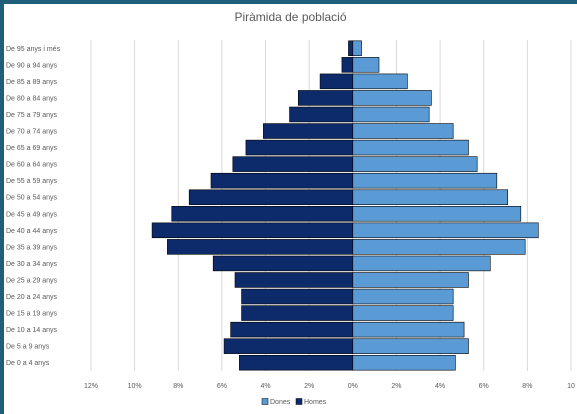 The image size is (577, 414). I want to click on y-tick-label: De 90 a 94 anys, so click(31, 65).